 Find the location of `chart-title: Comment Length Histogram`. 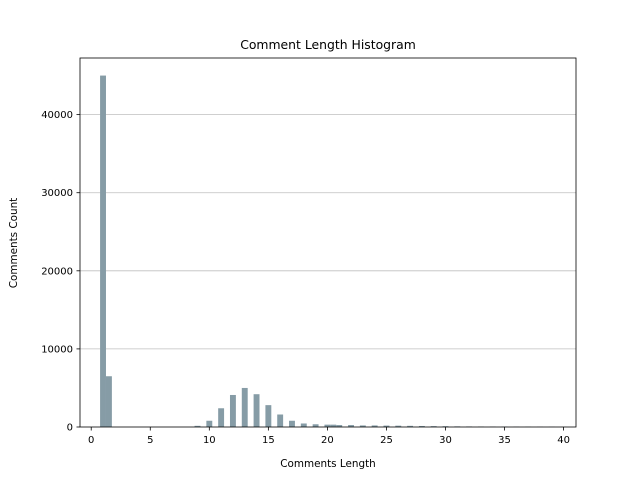

chart-title: Comment Length Histogram is located at coordinates (328, 44).